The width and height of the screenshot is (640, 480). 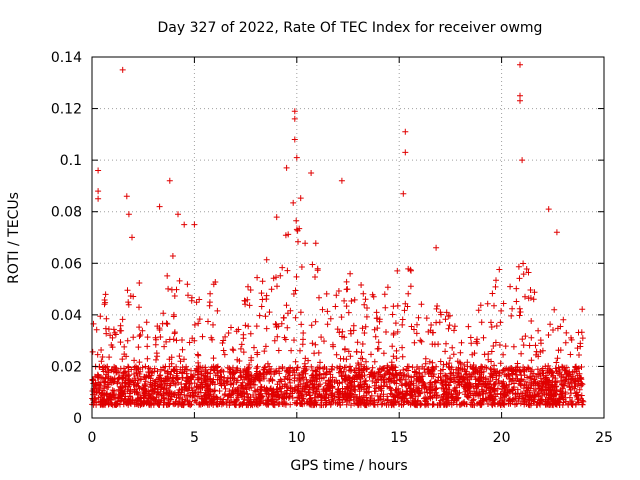 I want to click on y-tick-label: 0.06, so click(x=66, y=264).